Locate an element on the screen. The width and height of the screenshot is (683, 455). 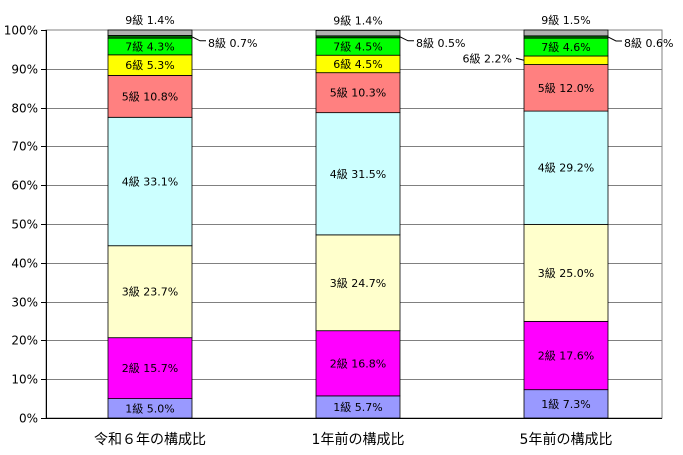
data-label: 3級 24.7% is located at coordinates (358, 283).